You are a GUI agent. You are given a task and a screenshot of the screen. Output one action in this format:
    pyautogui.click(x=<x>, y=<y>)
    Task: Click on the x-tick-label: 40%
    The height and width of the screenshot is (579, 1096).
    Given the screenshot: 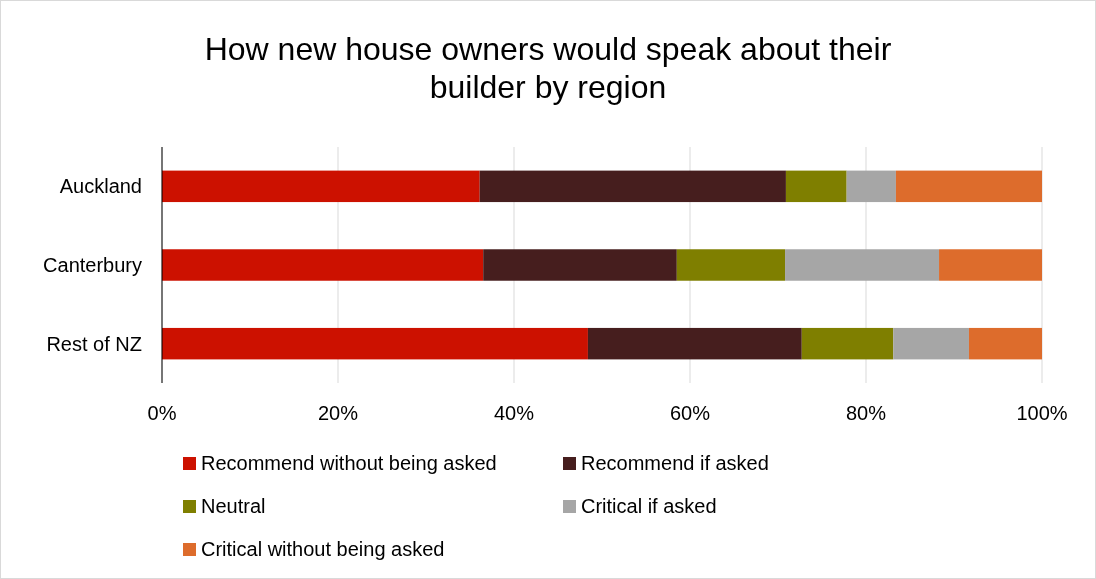 What is the action you would take?
    pyautogui.click(x=514, y=413)
    